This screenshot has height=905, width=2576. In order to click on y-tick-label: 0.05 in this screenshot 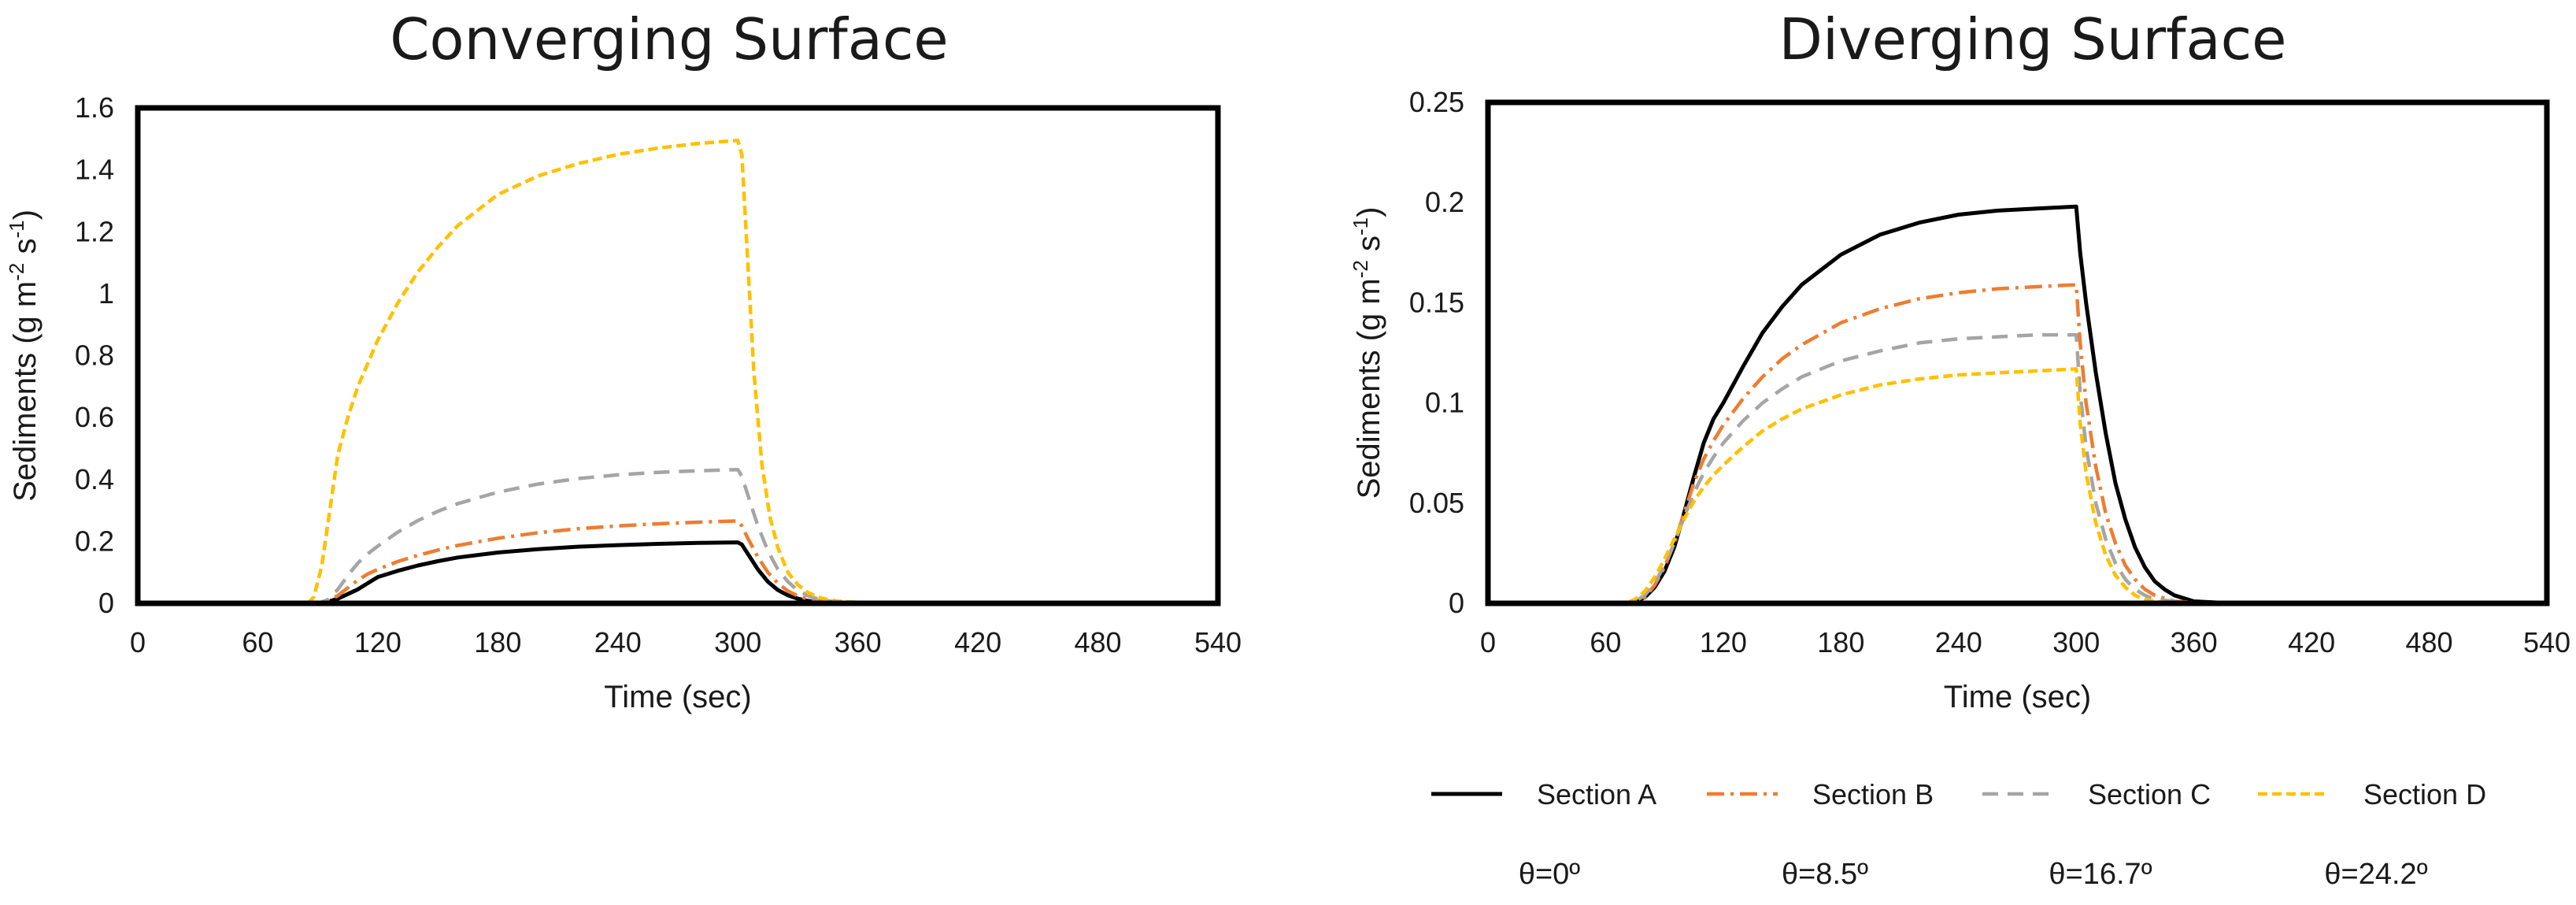, I will do `click(1436, 503)`.